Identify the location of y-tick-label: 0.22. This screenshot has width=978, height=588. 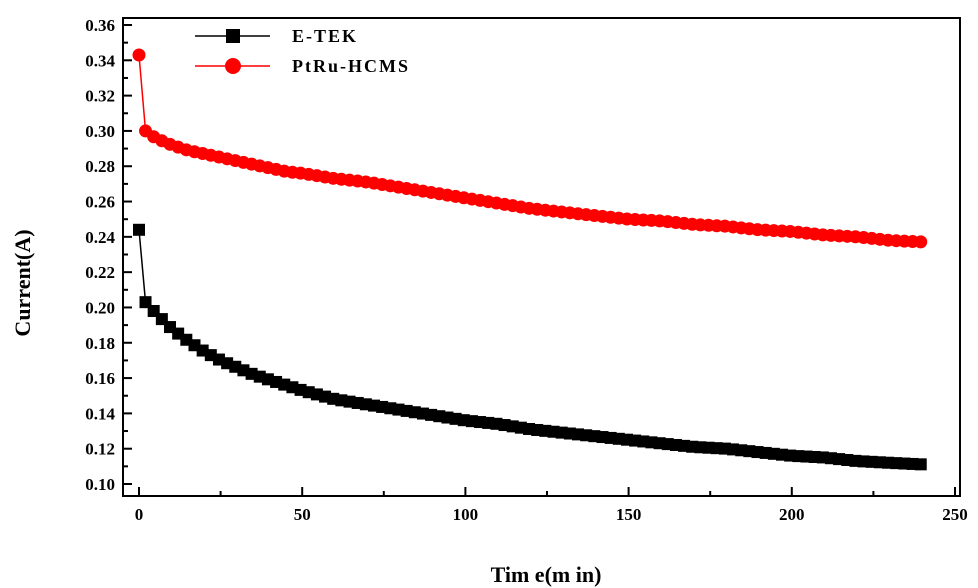
(100, 272).